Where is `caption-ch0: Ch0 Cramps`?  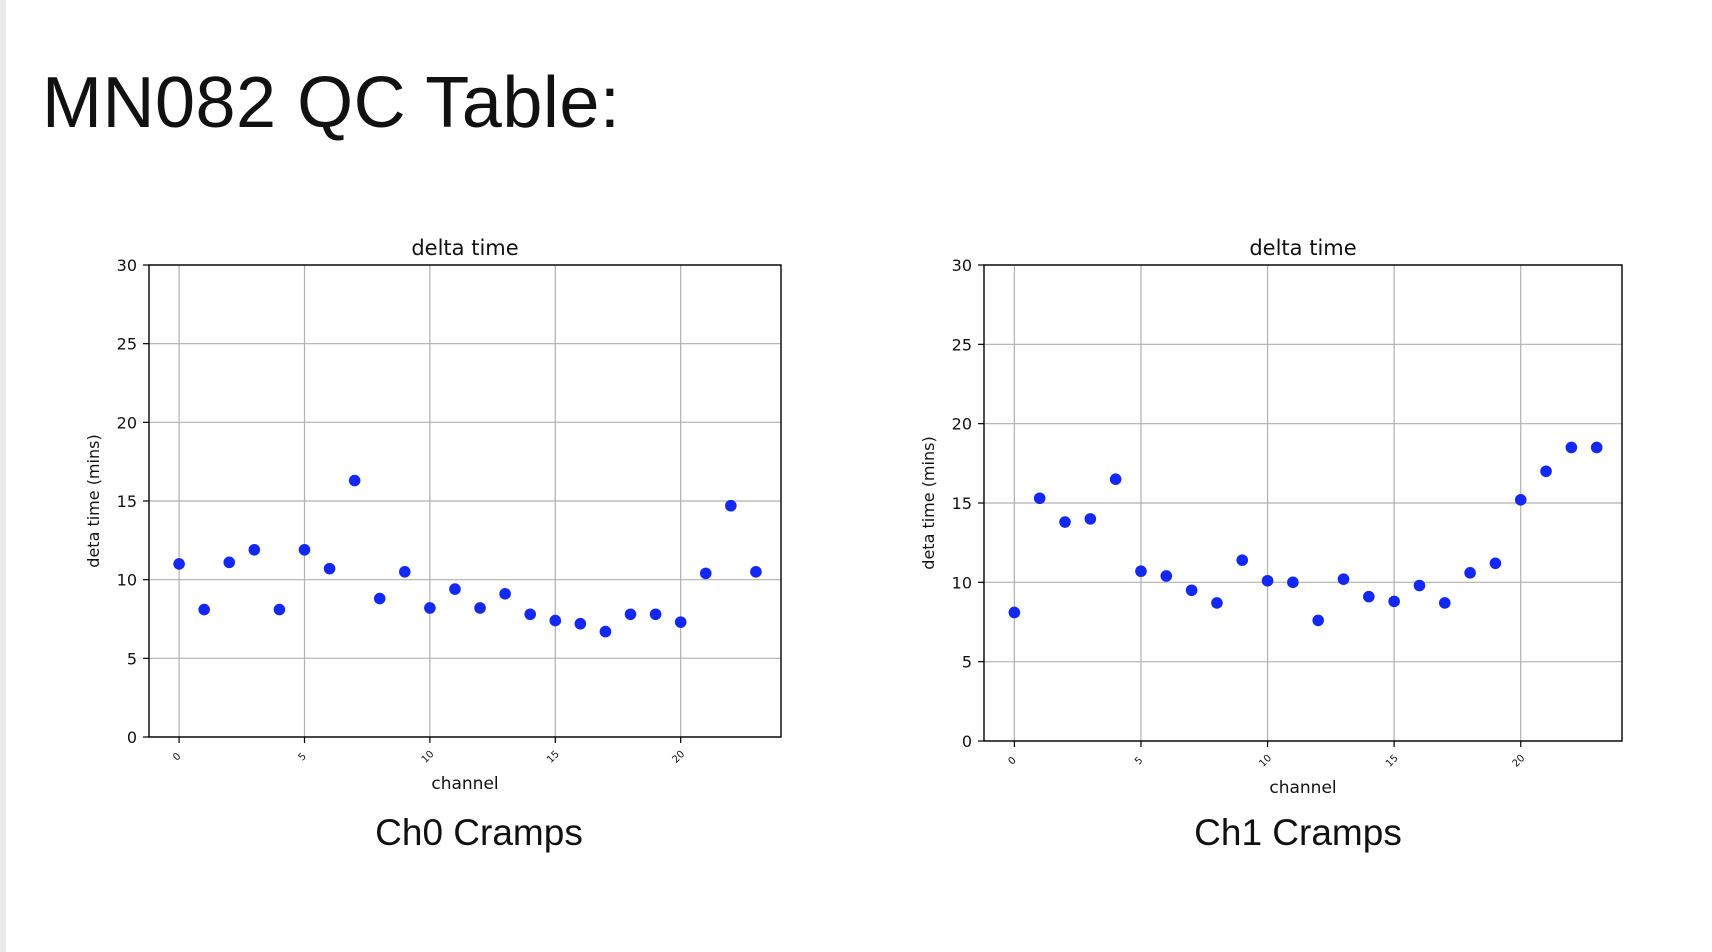 caption-ch0: Ch0 Cramps is located at coordinates (479, 832).